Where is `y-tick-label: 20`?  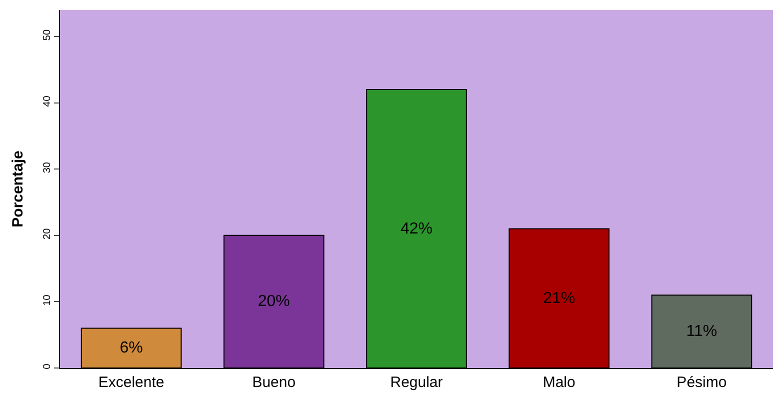 y-tick-label: 20 is located at coordinates (47, 234).